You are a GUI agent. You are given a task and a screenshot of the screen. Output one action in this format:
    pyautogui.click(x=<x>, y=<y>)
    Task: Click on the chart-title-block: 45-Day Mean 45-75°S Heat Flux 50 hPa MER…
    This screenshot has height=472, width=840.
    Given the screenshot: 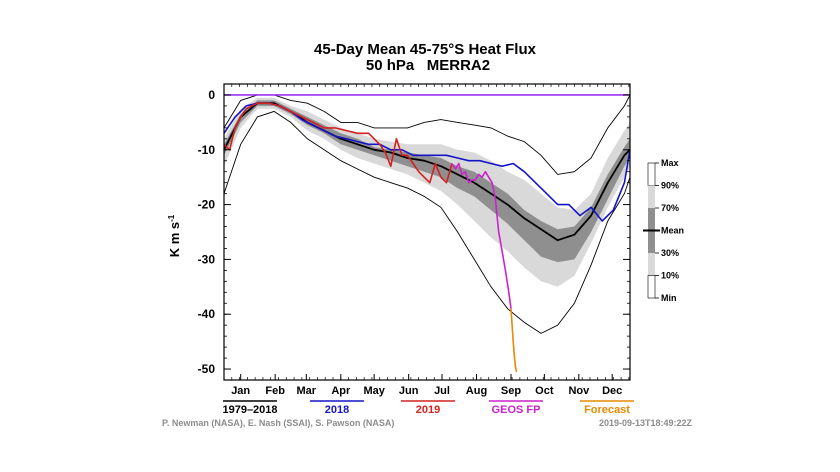 What is the action you would take?
    pyautogui.click(x=425, y=57)
    